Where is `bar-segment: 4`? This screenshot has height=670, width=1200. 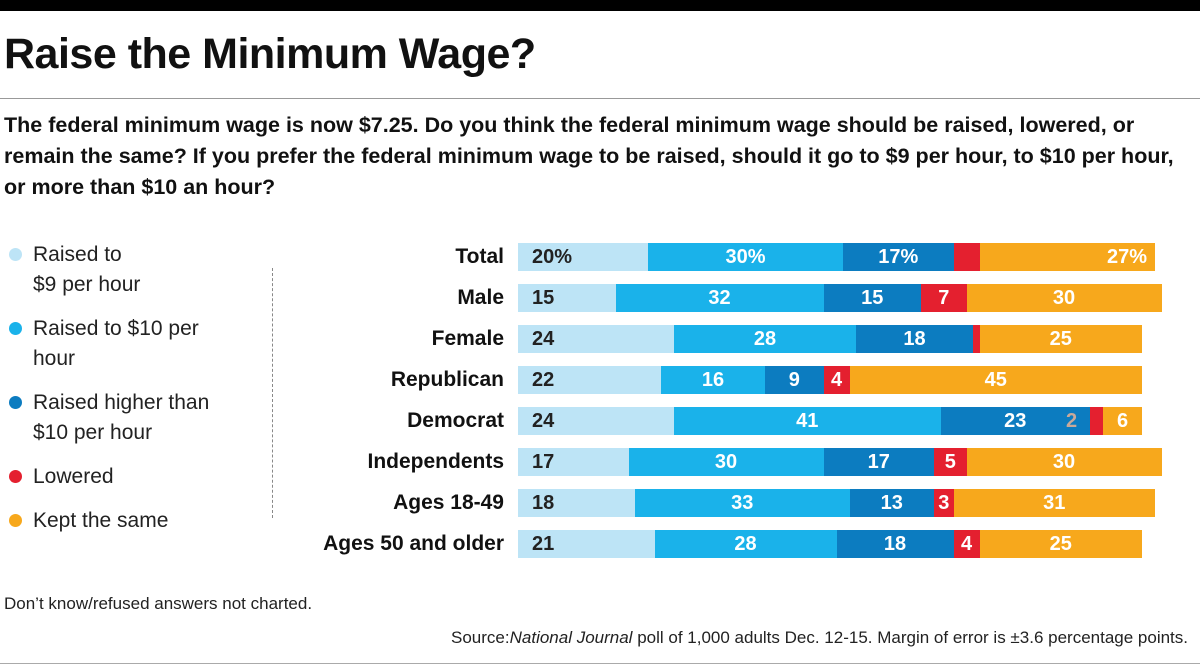 bar-segment: 4 is located at coordinates (836, 380).